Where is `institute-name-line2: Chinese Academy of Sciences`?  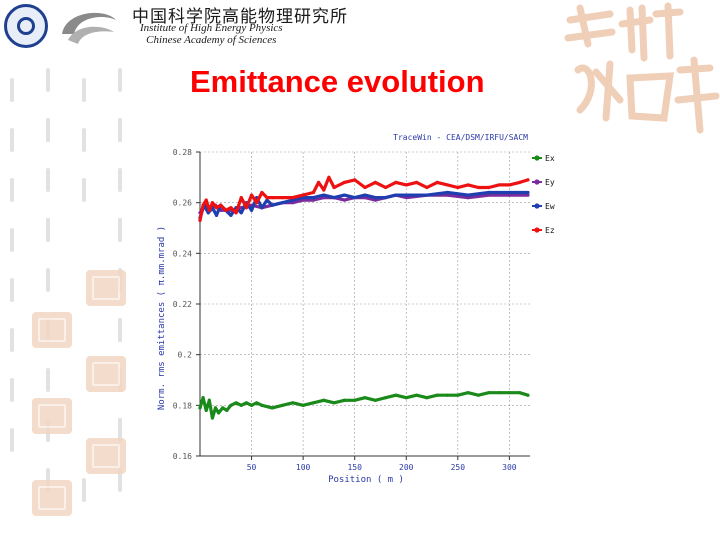
institute-name-line2: Chinese Academy of Sciences is located at coordinates (211, 40).